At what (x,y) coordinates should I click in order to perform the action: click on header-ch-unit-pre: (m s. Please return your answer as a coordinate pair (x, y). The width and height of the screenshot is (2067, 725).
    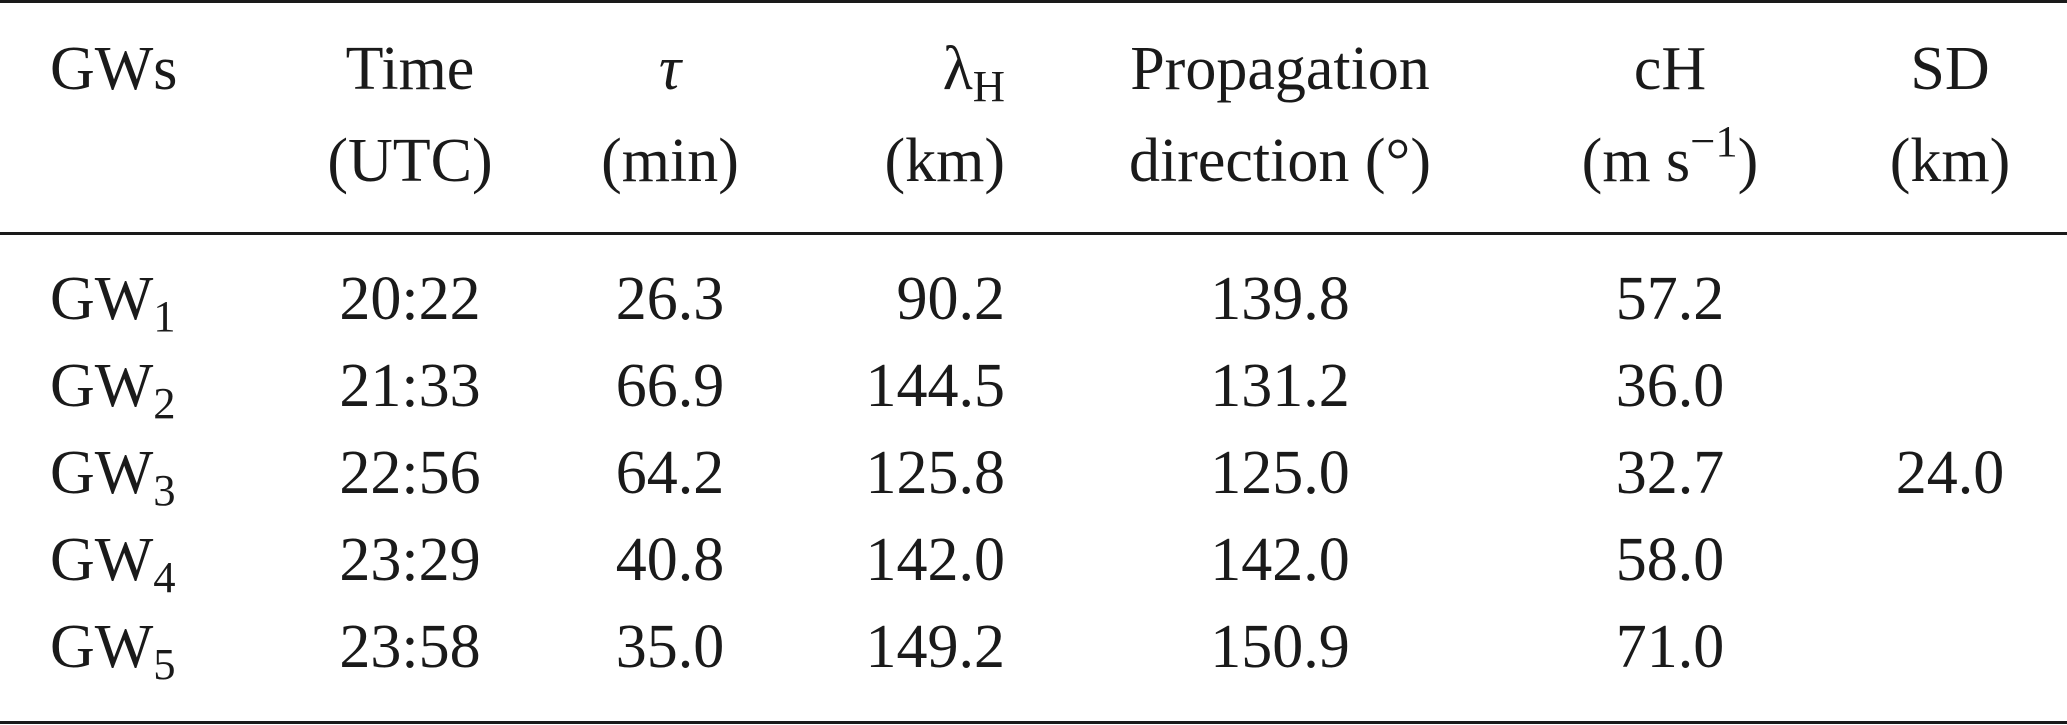
    Looking at the image, I should click on (1636, 161).